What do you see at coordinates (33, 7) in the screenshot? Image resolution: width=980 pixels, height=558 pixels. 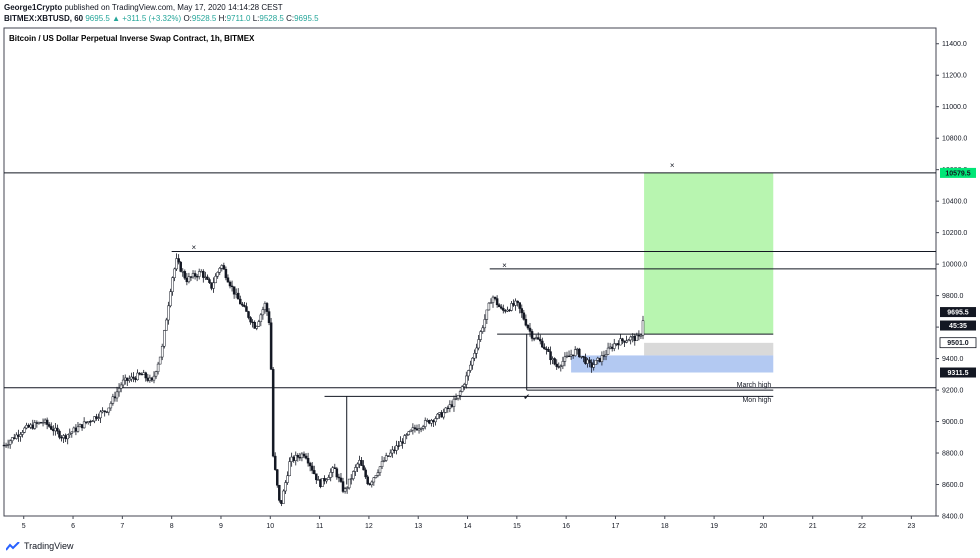 I see `author-name: George1Crypto` at bounding box center [33, 7].